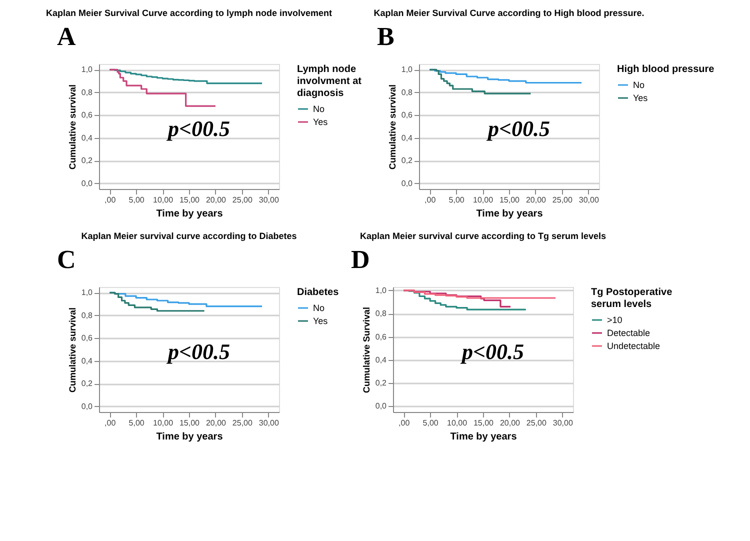 The width and height of the screenshot is (750, 541). Describe the element at coordinates (666, 69) in the screenshot. I see `legend-title: High blood pressure` at that location.